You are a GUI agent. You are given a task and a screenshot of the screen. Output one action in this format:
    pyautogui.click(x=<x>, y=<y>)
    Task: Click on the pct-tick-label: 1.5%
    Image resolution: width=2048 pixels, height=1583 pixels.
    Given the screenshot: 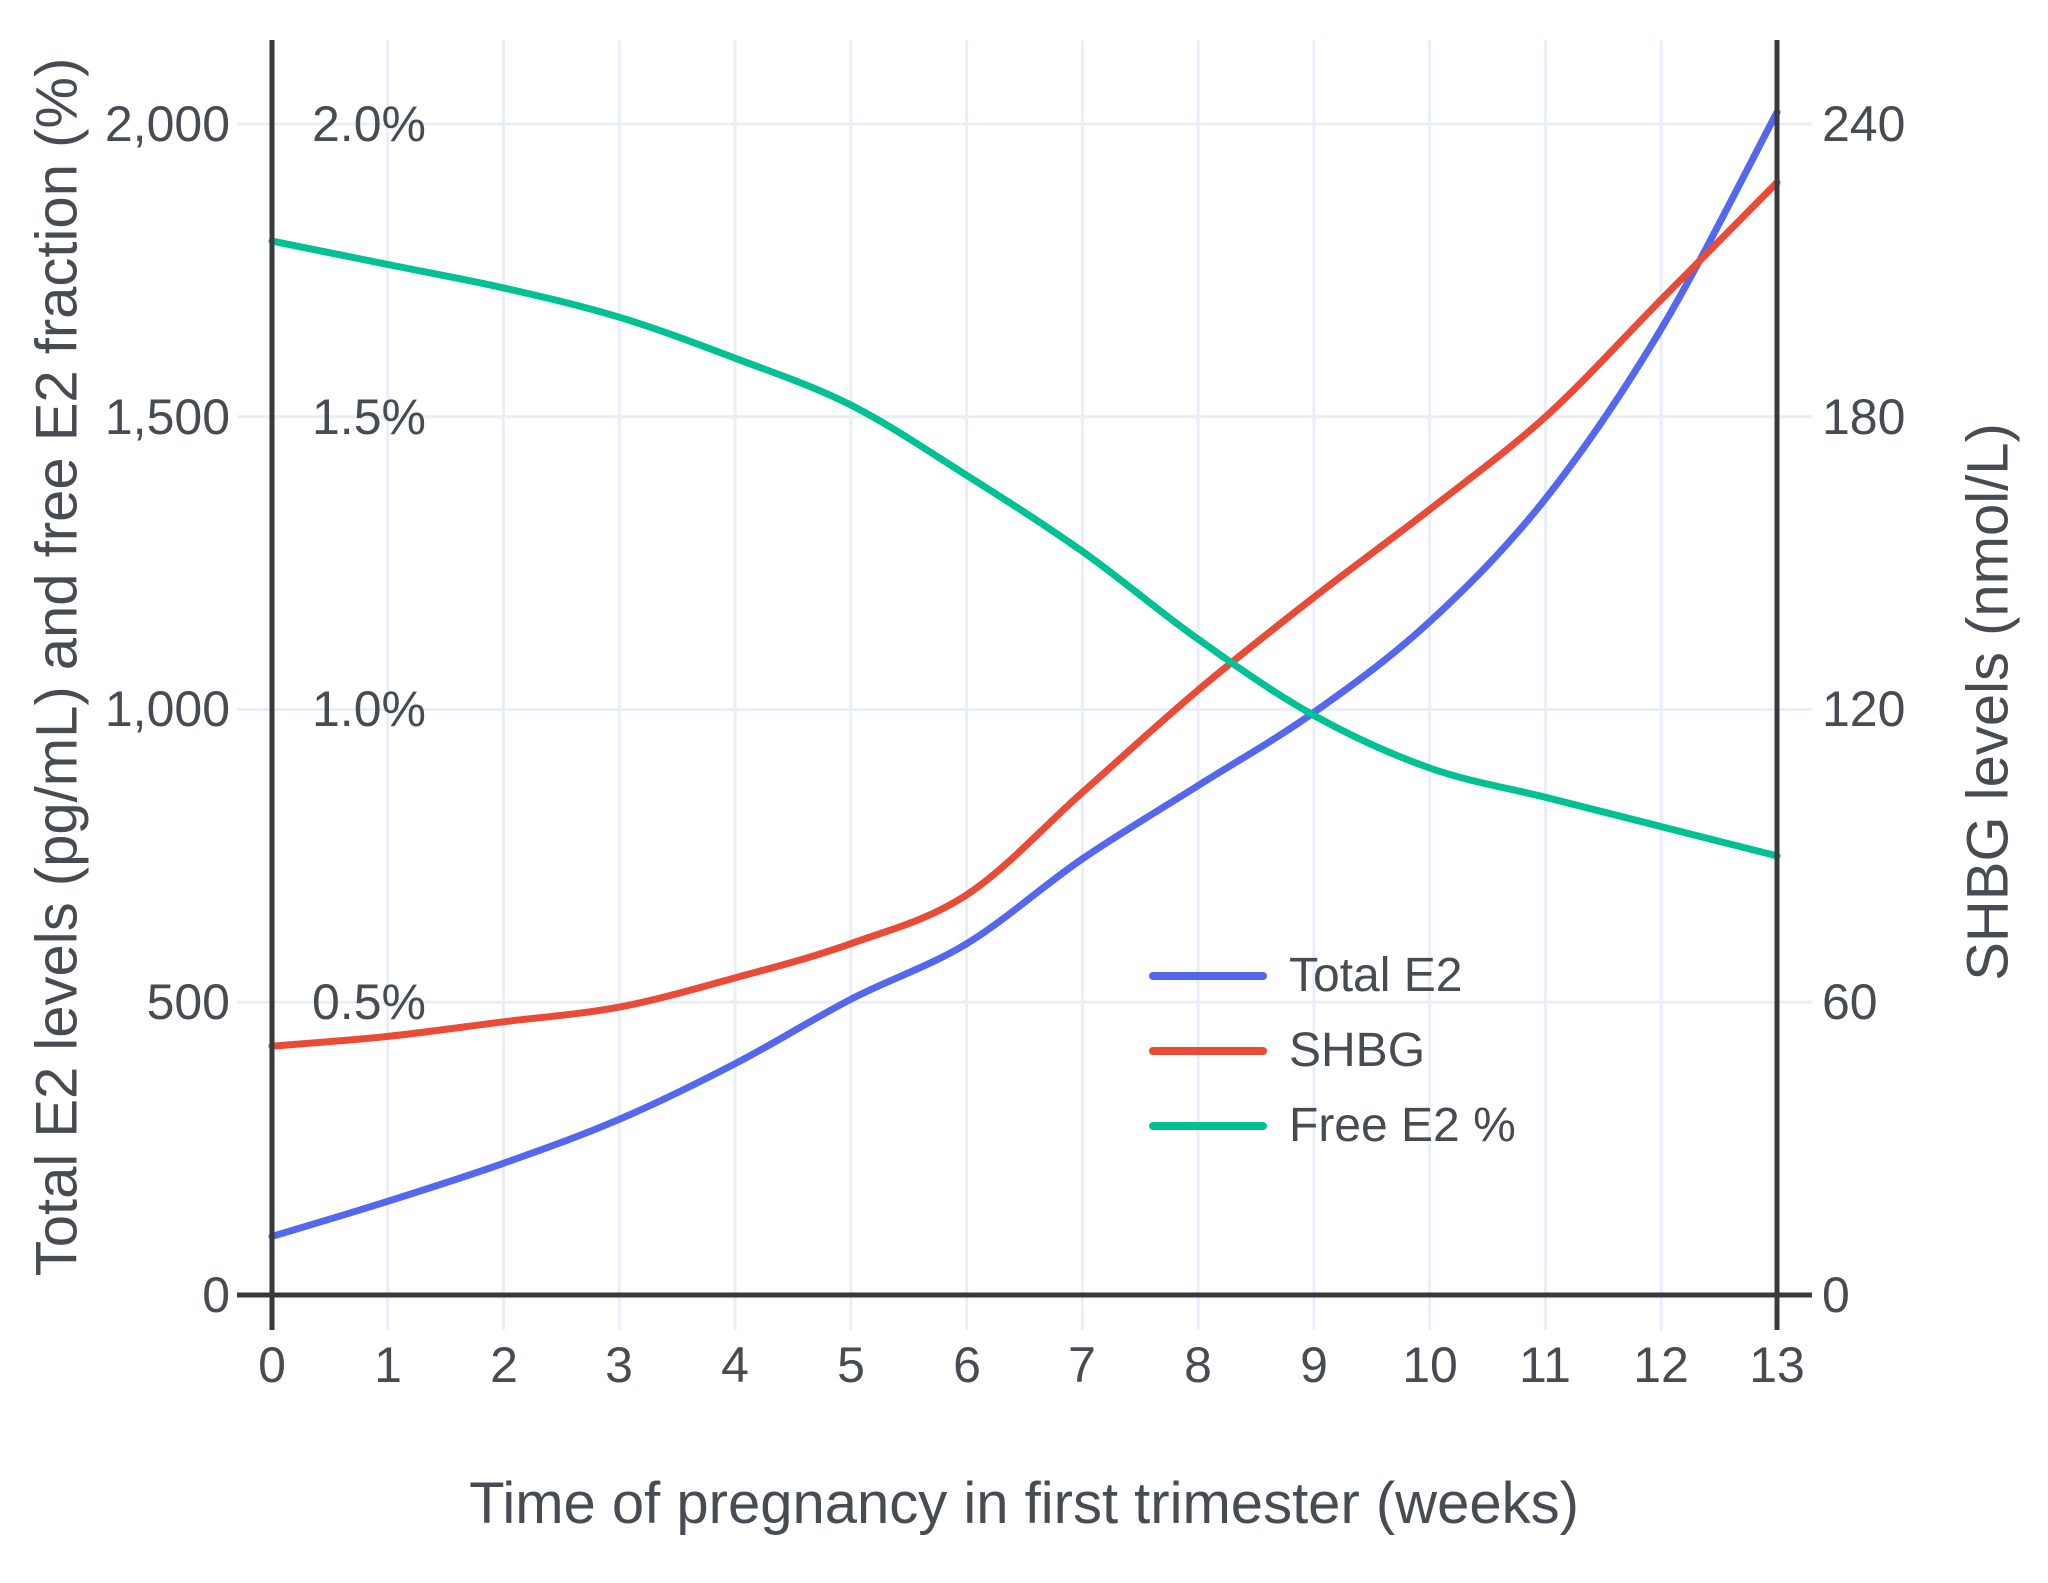 What is the action you would take?
    pyautogui.click(x=369, y=417)
    